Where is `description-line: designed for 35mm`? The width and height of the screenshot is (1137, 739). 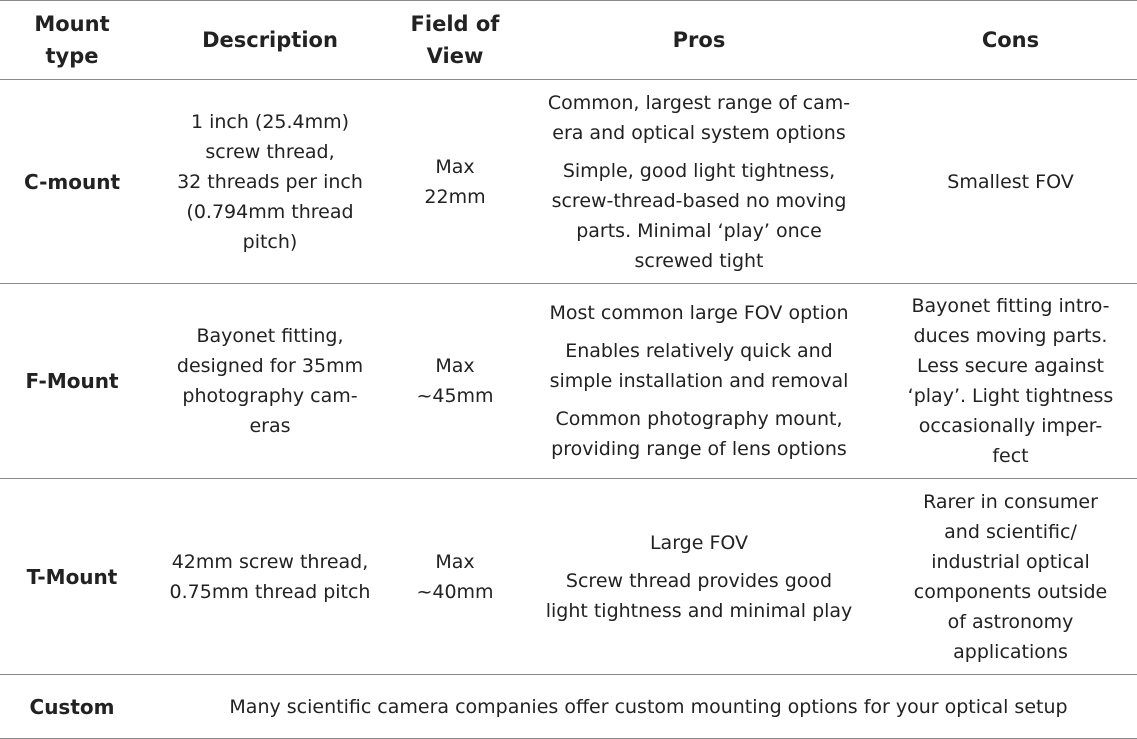
description-line: designed for 35mm is located at coordinates (270, 366).